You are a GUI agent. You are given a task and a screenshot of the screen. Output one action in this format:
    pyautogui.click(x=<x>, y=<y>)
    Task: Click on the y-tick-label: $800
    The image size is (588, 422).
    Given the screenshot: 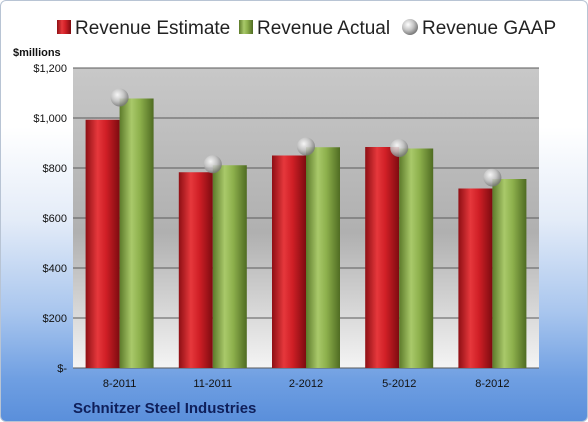 What is the action you would take?
    pyautogui.click(x=55, y=169)
    